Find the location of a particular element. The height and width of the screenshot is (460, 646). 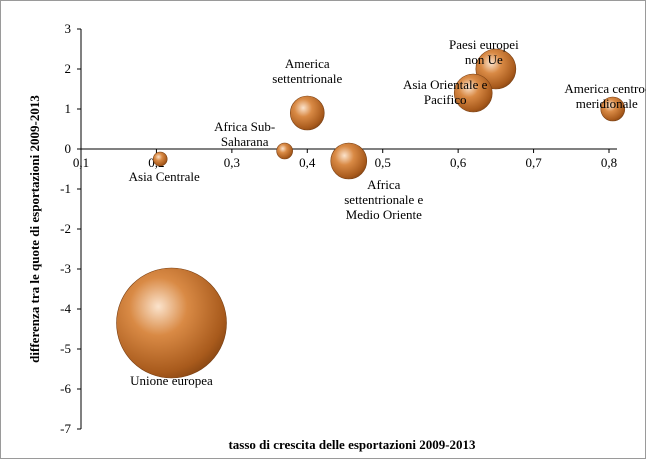

bubble-label-line: America is located at coordinates (307, 63).